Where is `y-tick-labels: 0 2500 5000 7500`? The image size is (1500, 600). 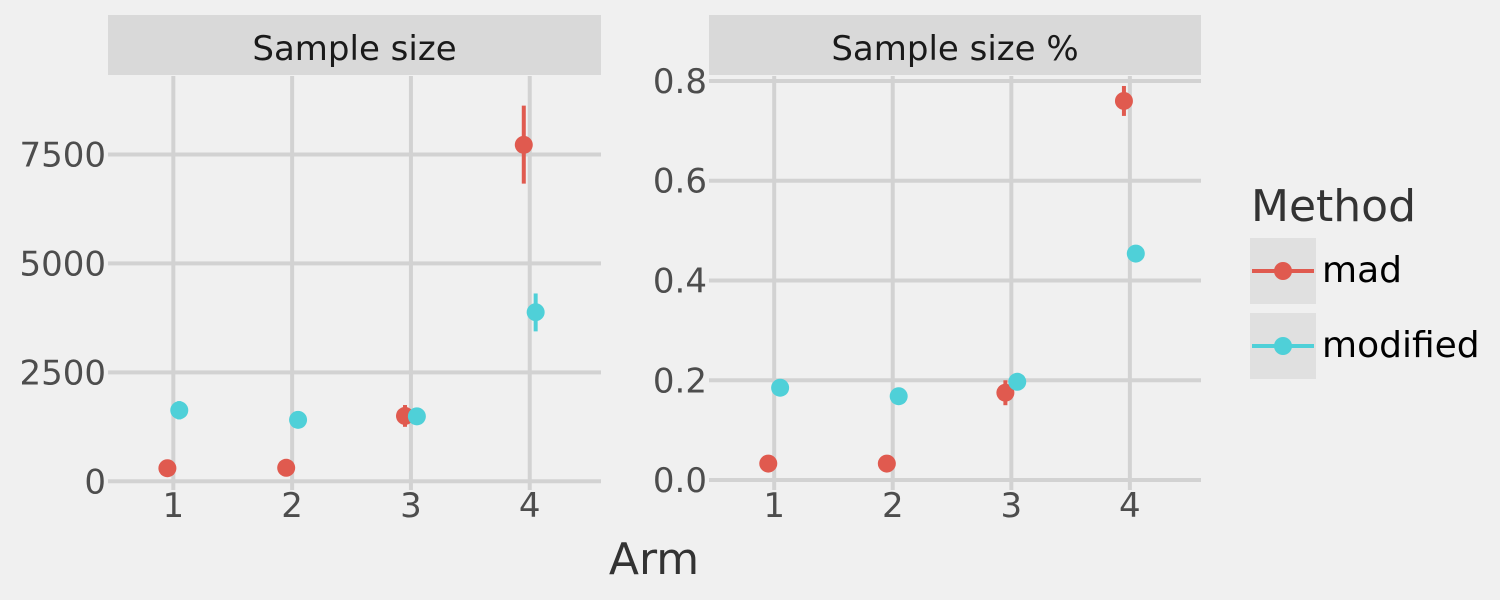 y-tick-labels: 0 2500 5000 7500 is located at coordinates (62, 318).